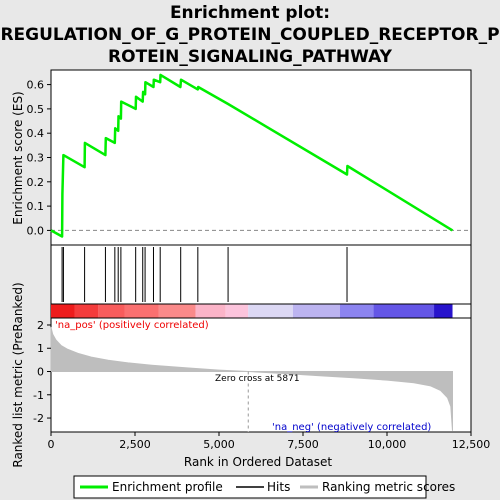  I want to click on es-y-axis: 0.0 0.1 0.2 0.3 0.4 0.5 0.6, so click(39, 158).